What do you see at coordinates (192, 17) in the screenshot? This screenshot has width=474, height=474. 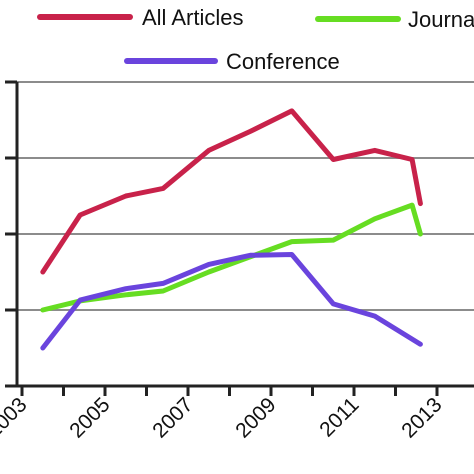 I see `legend-label-all-articles: All Articles` at bounding box center [192, 17].